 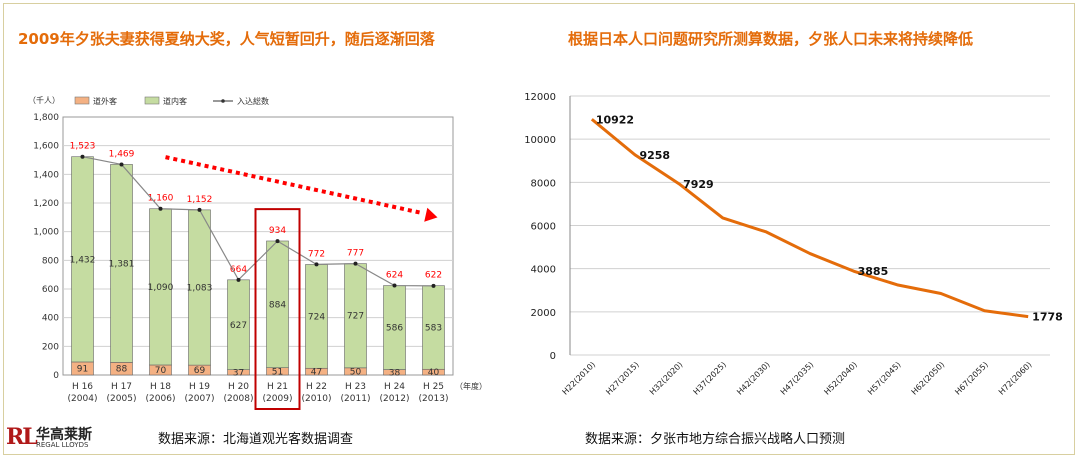 I want to click on x-tick-label: H72(2060), so click(x=1015, y=378).